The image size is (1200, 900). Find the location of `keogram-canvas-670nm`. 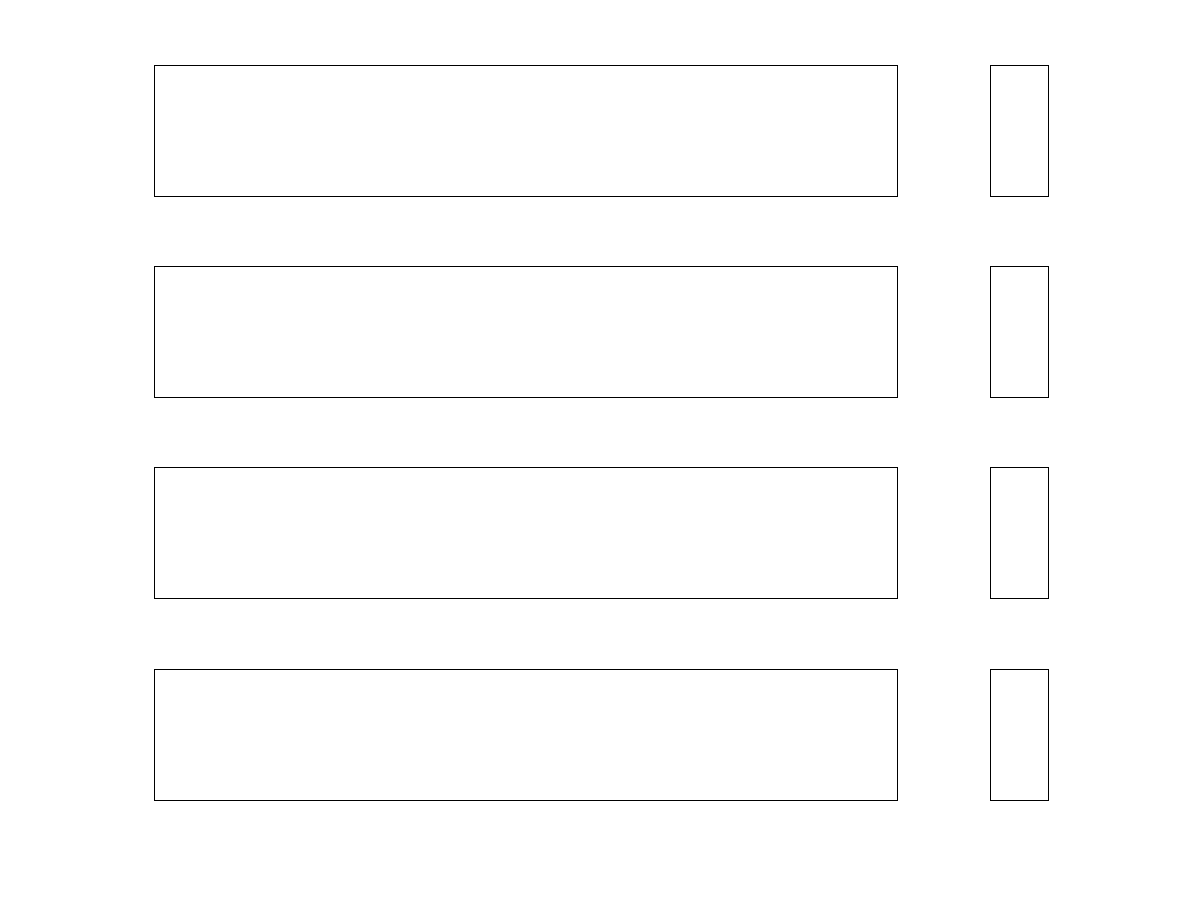

keogram-canvas-670nm is located at coordinates (526, 735).